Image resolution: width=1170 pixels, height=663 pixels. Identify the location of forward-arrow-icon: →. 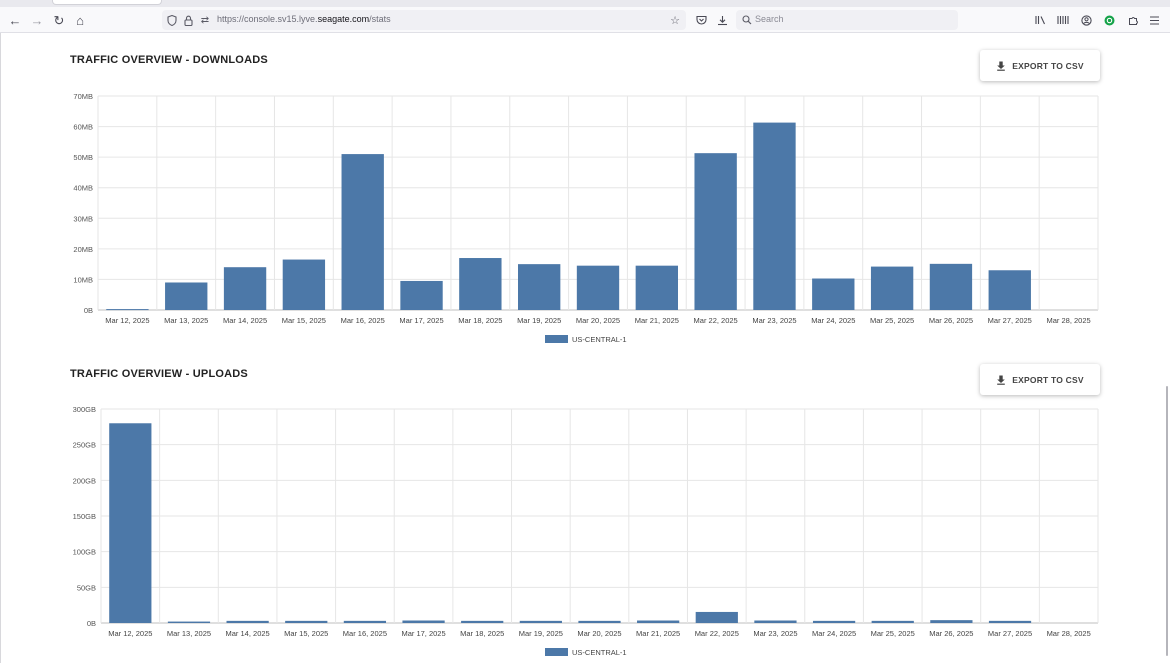
(37, 20).